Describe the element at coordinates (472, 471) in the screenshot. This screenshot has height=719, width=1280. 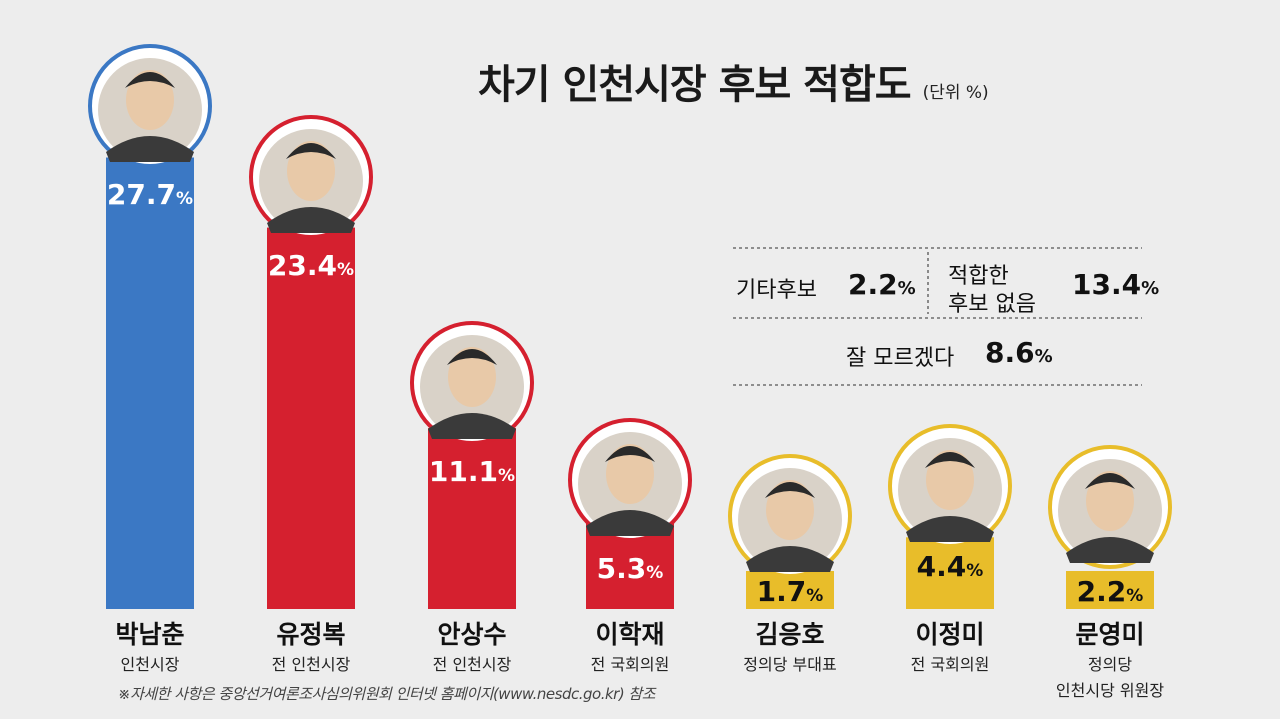
I see `value-label-3: 11.1%` at that location.